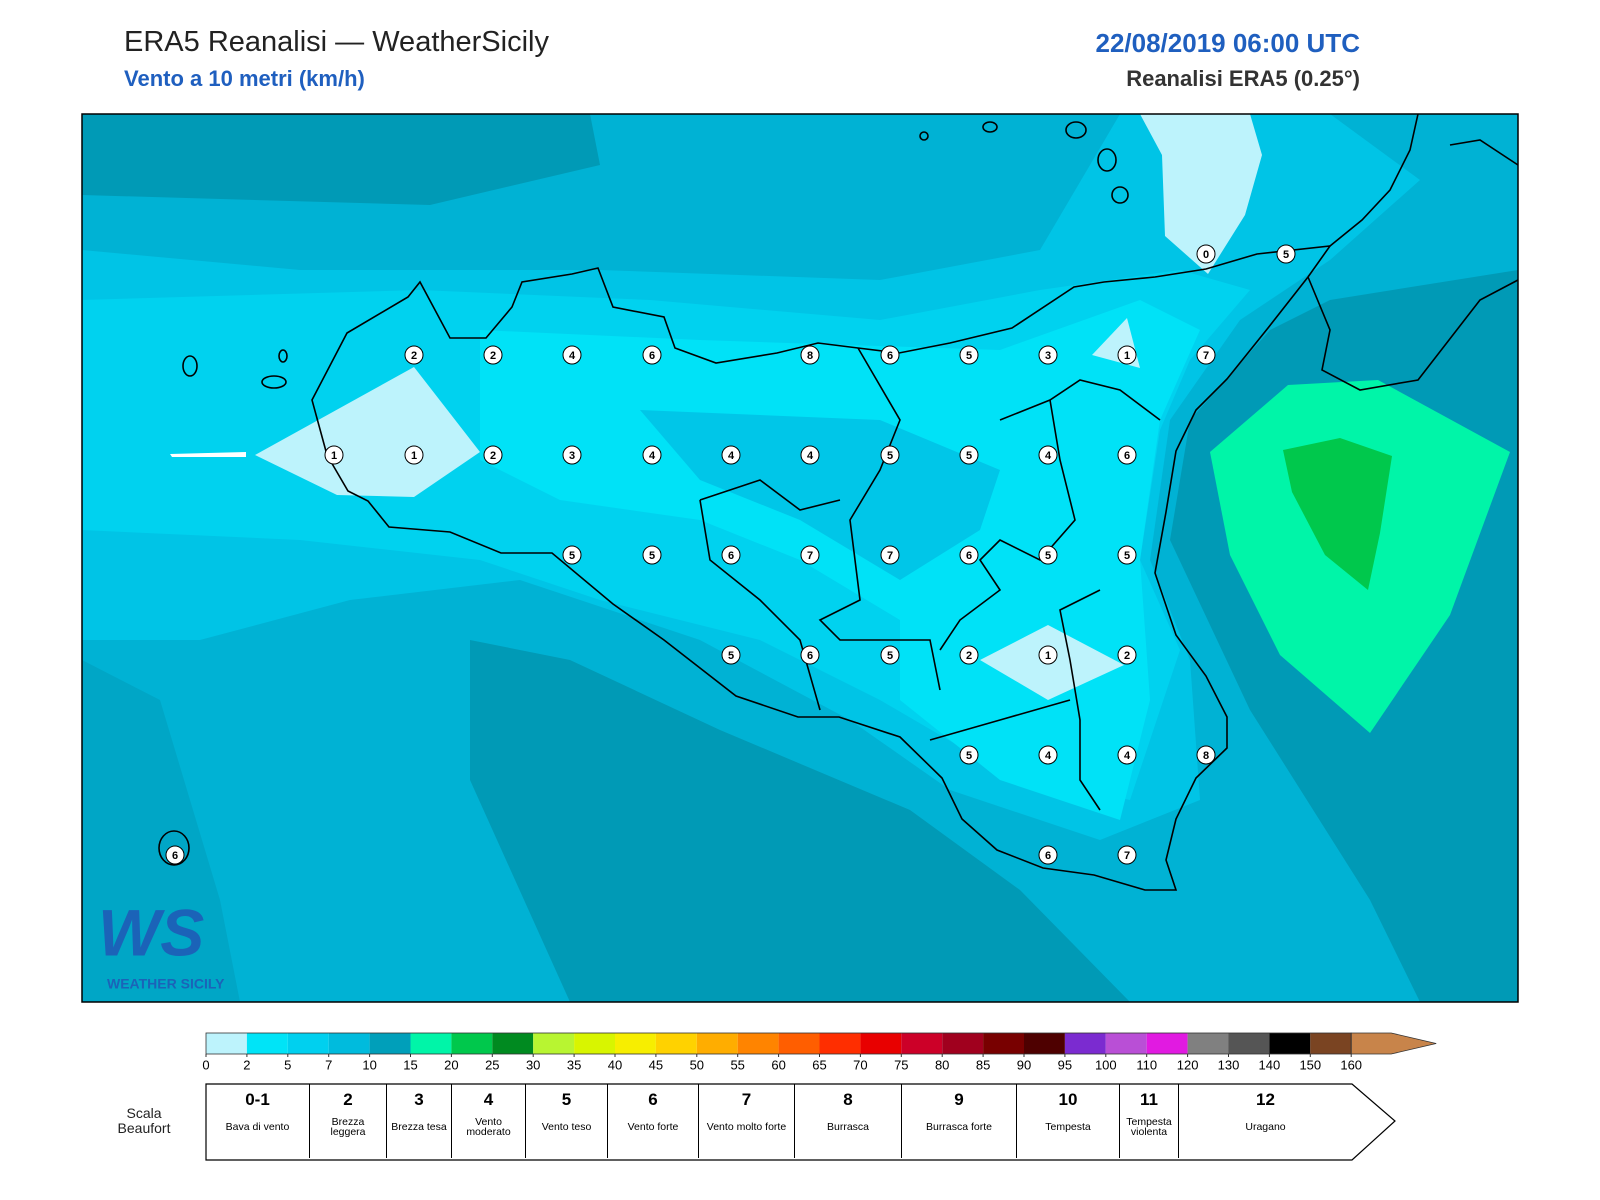 Image resolution: width=1600 pixels, height=1200 pixels. What do you see at coordinates (1310, 1064) in the screenshot?
I see `colorbar-tick-label: 150` at bounding box center [1310, 1064].